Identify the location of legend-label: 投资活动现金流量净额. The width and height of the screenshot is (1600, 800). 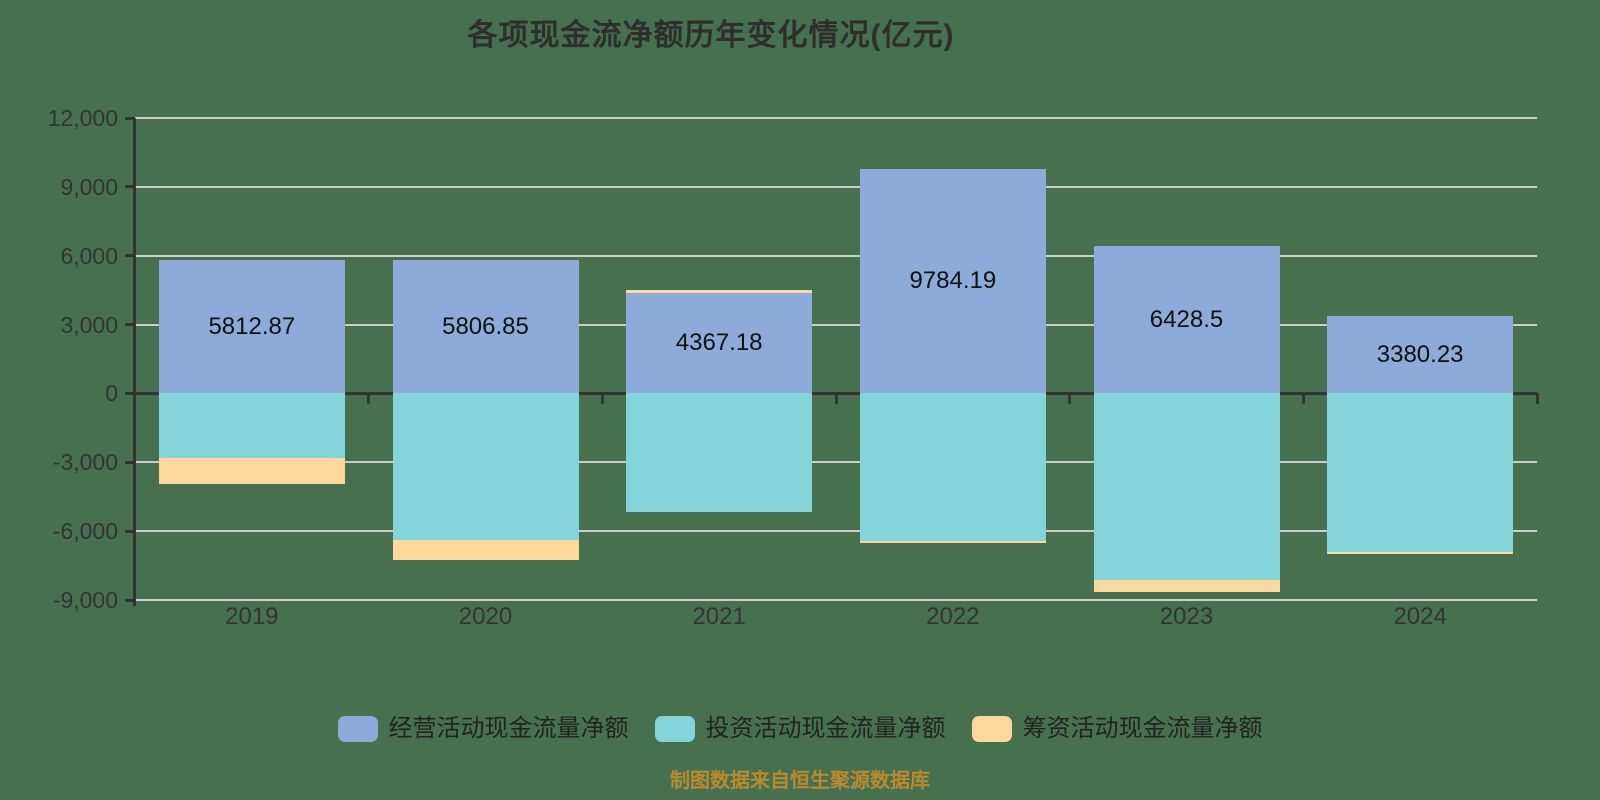
(825, 728).